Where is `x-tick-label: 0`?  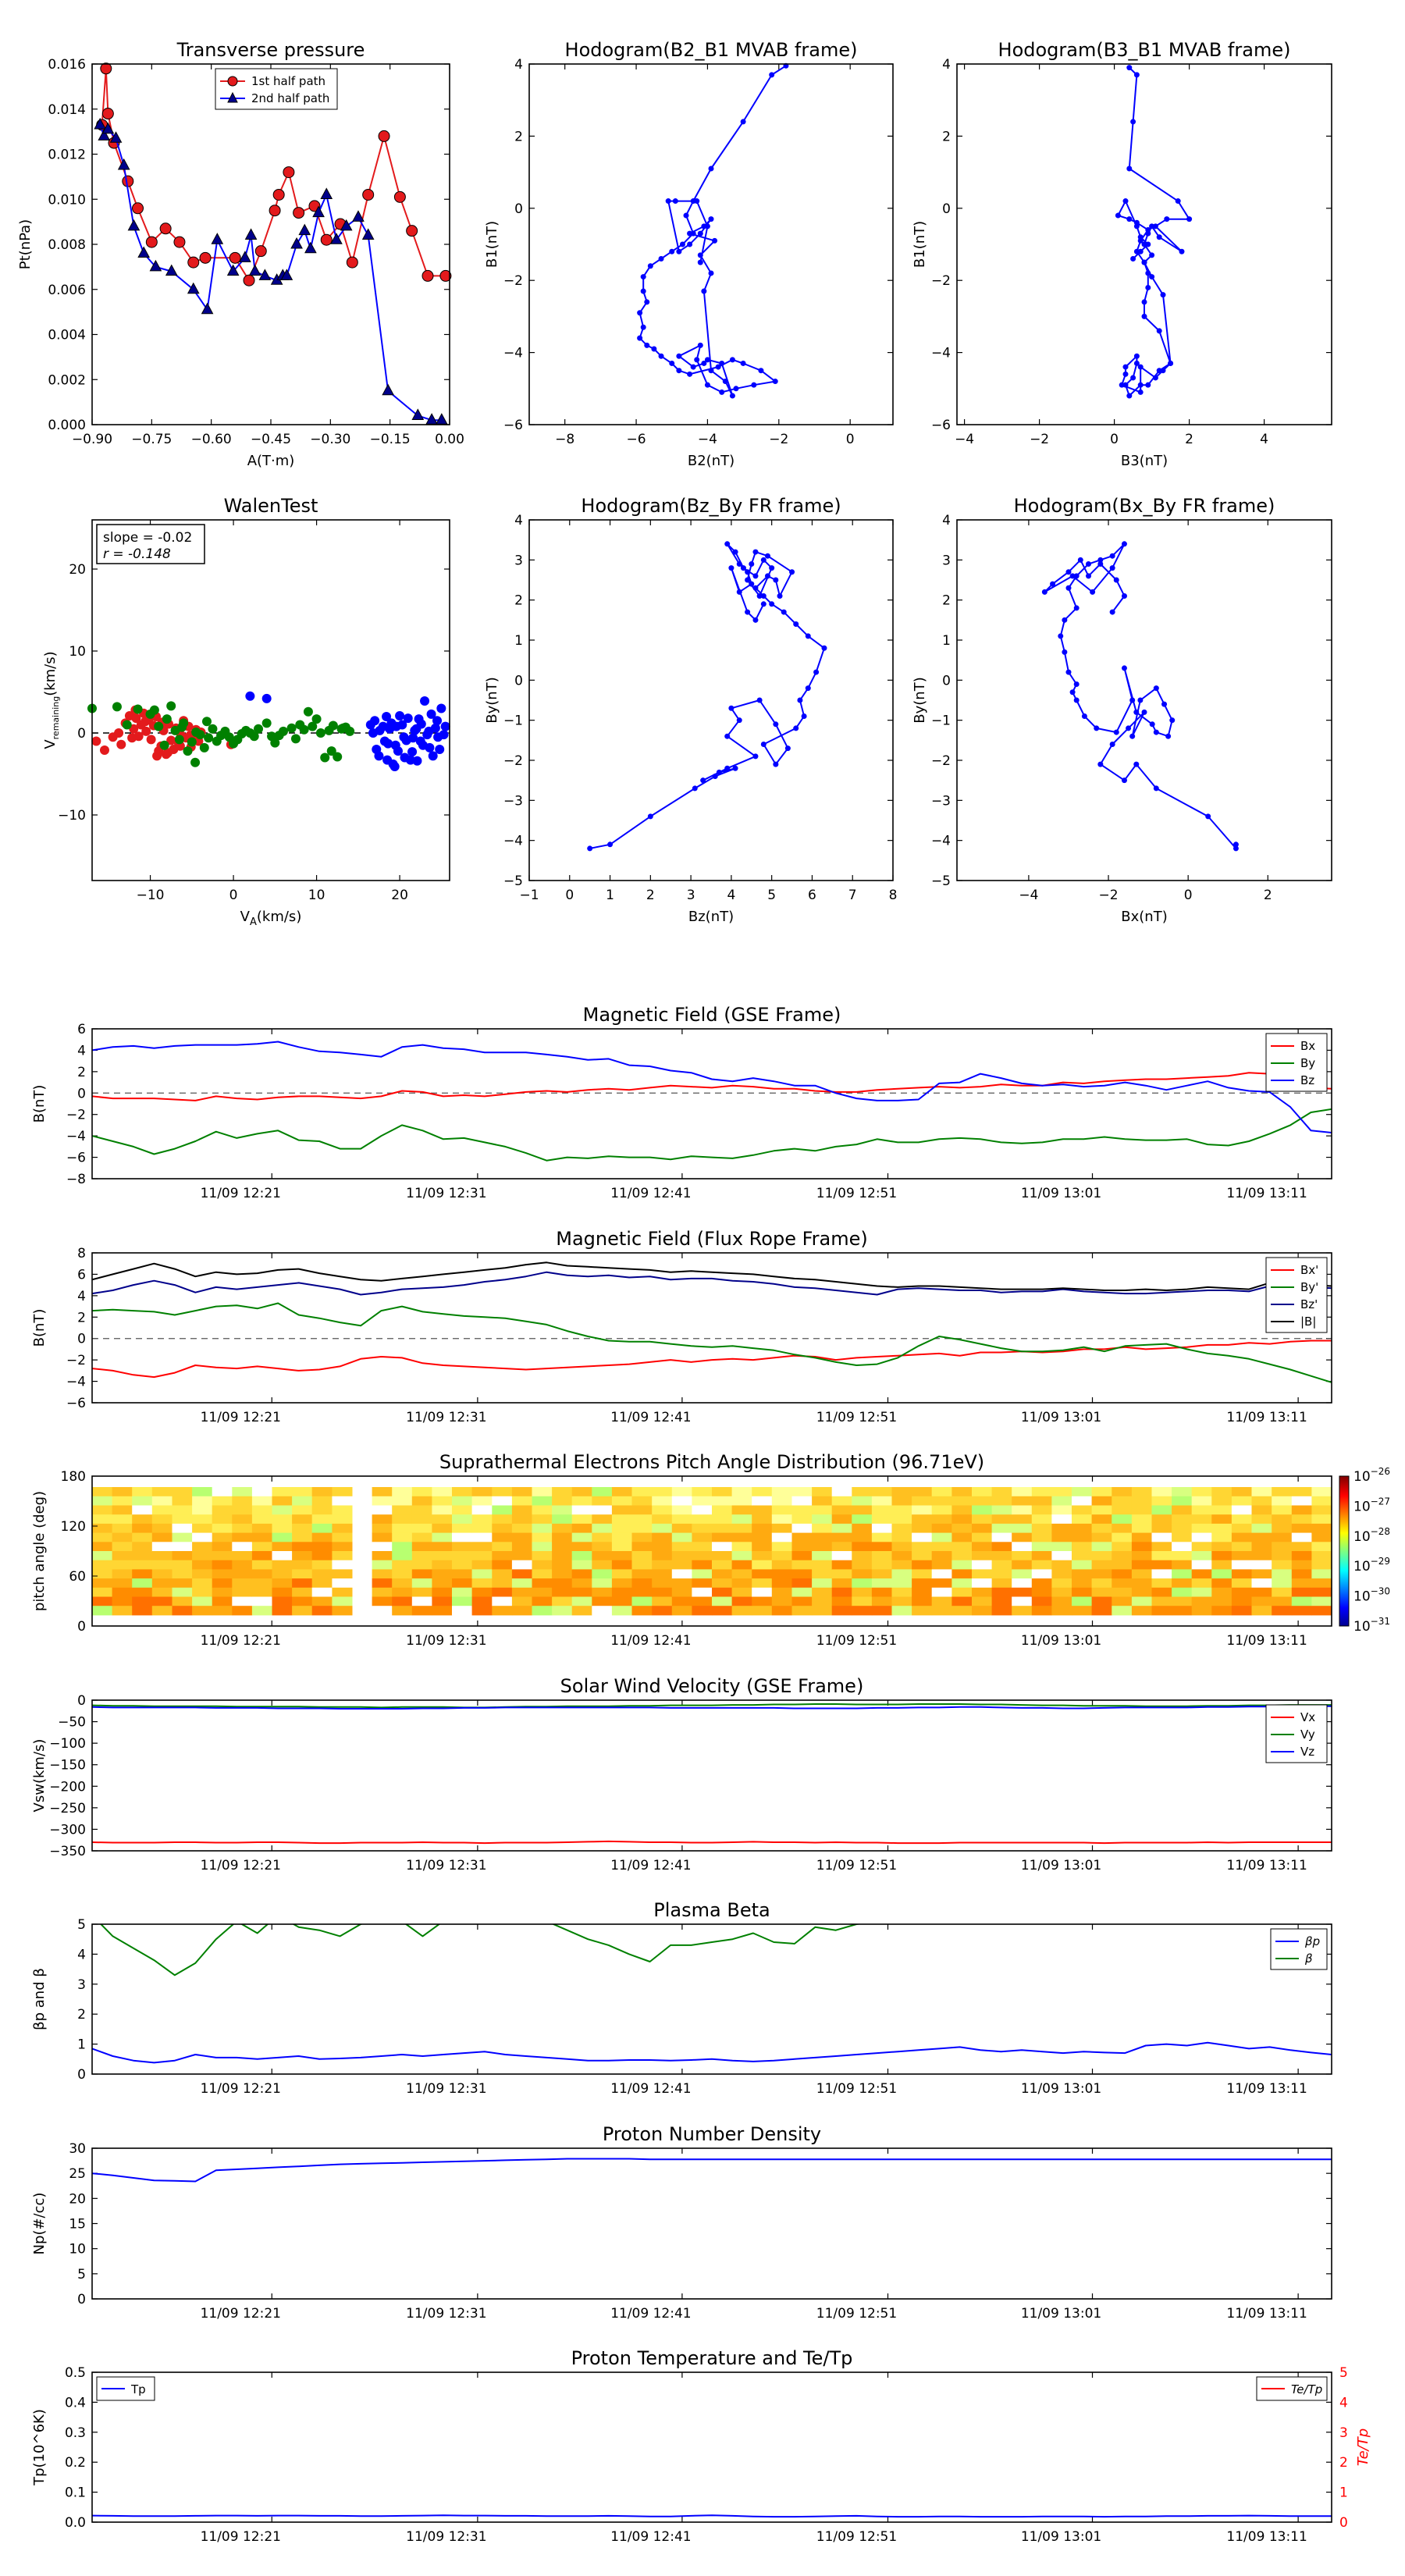 x-tick-label: 0 is located at coordinates (234, 895).